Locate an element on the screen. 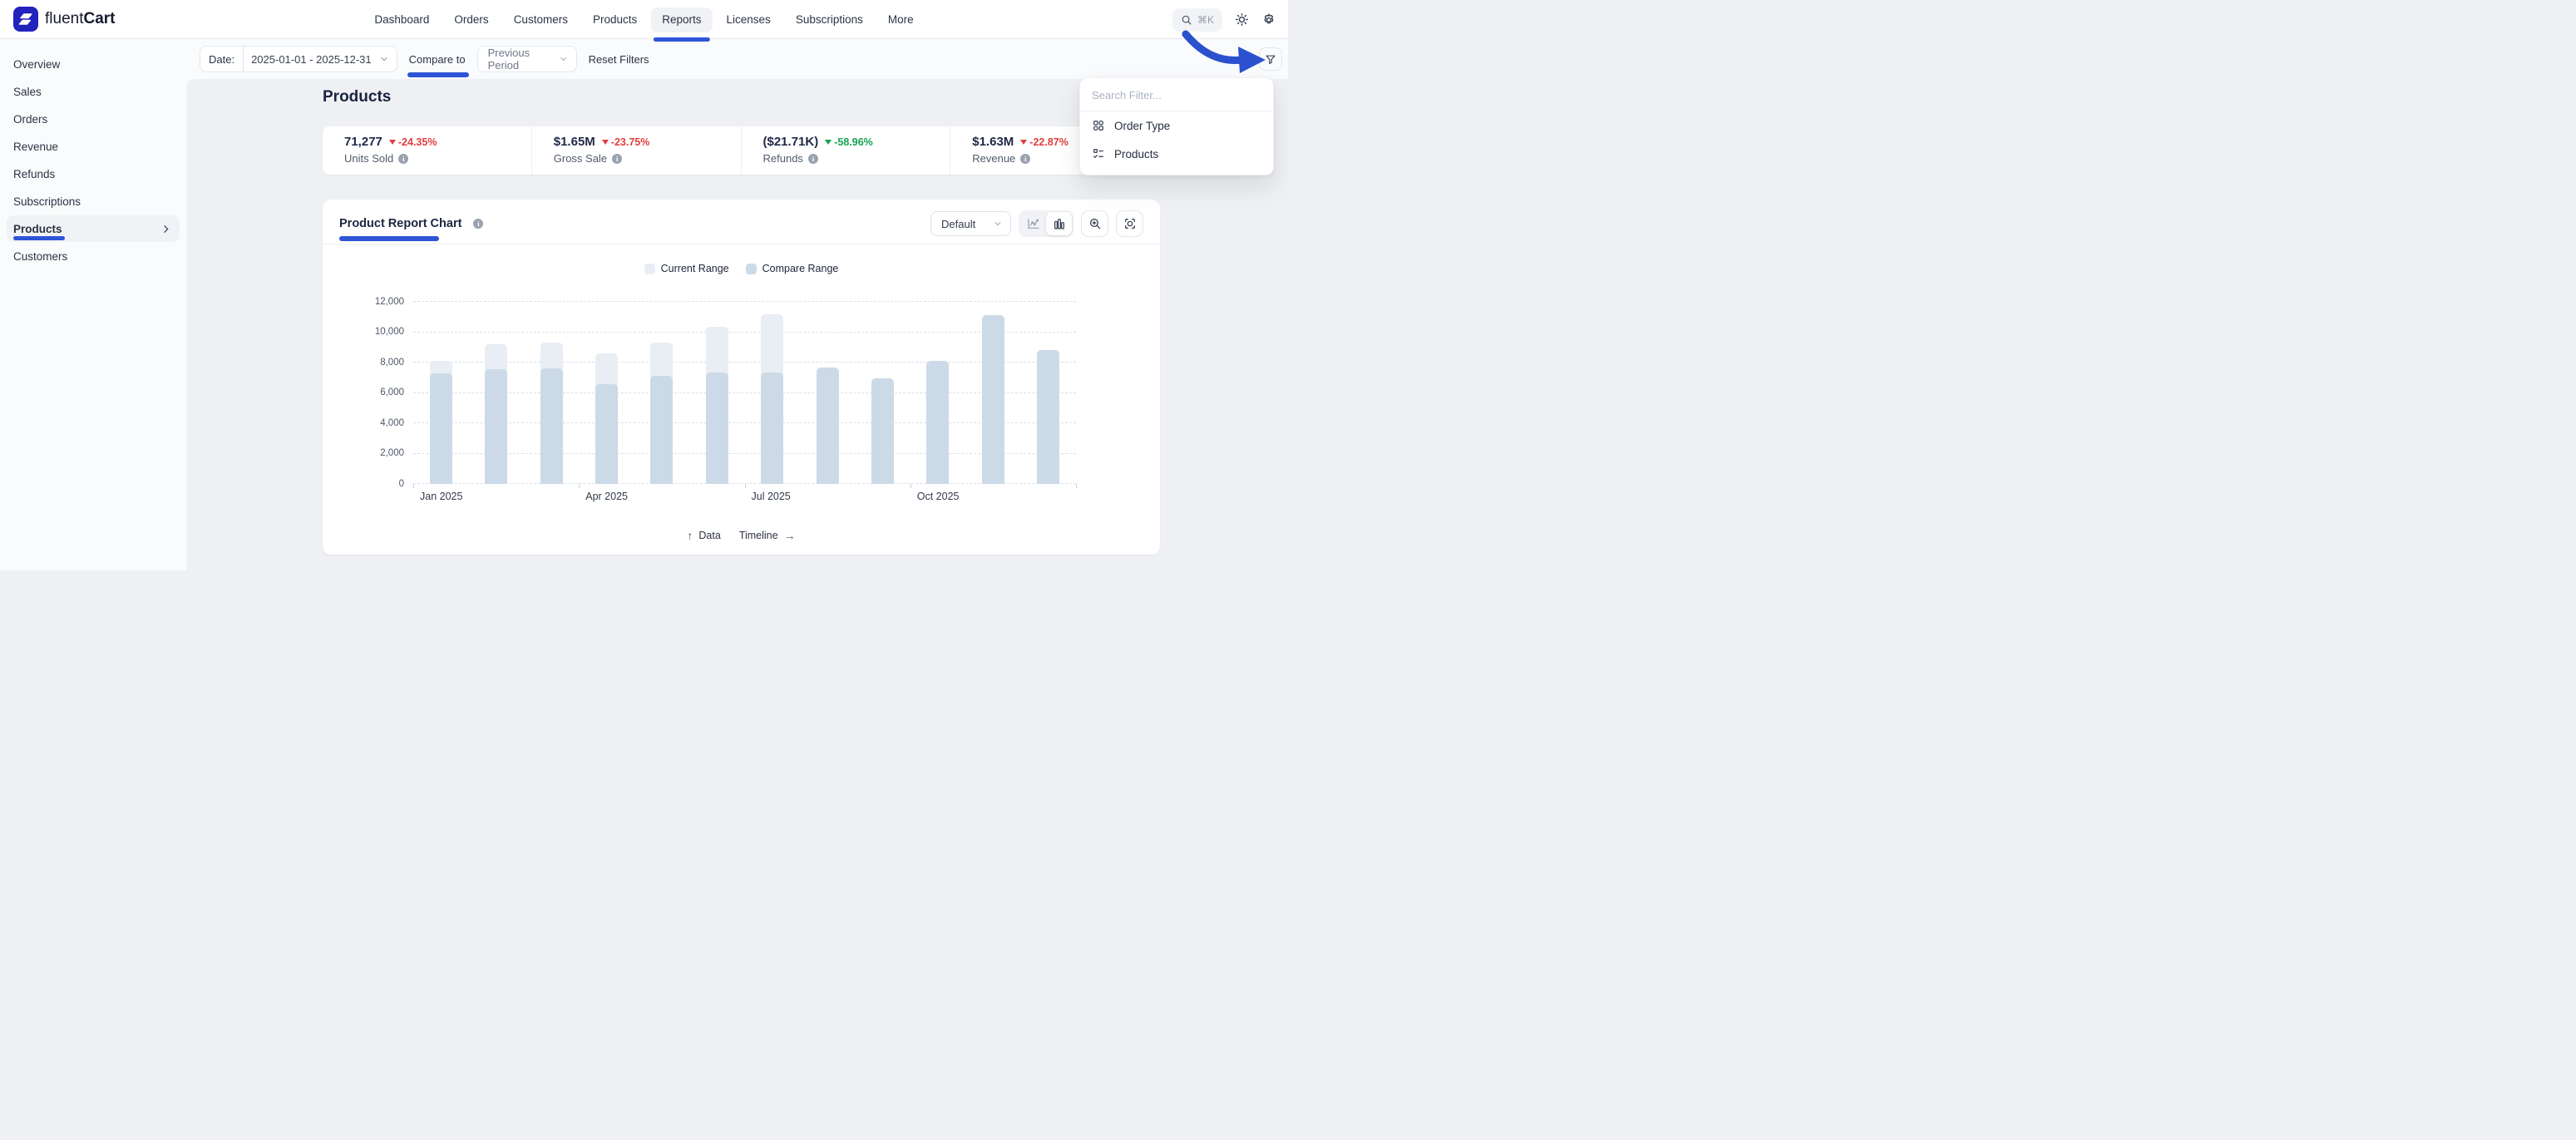  compare-range-bar-jul-2025 is located at coordinates (772, 428).